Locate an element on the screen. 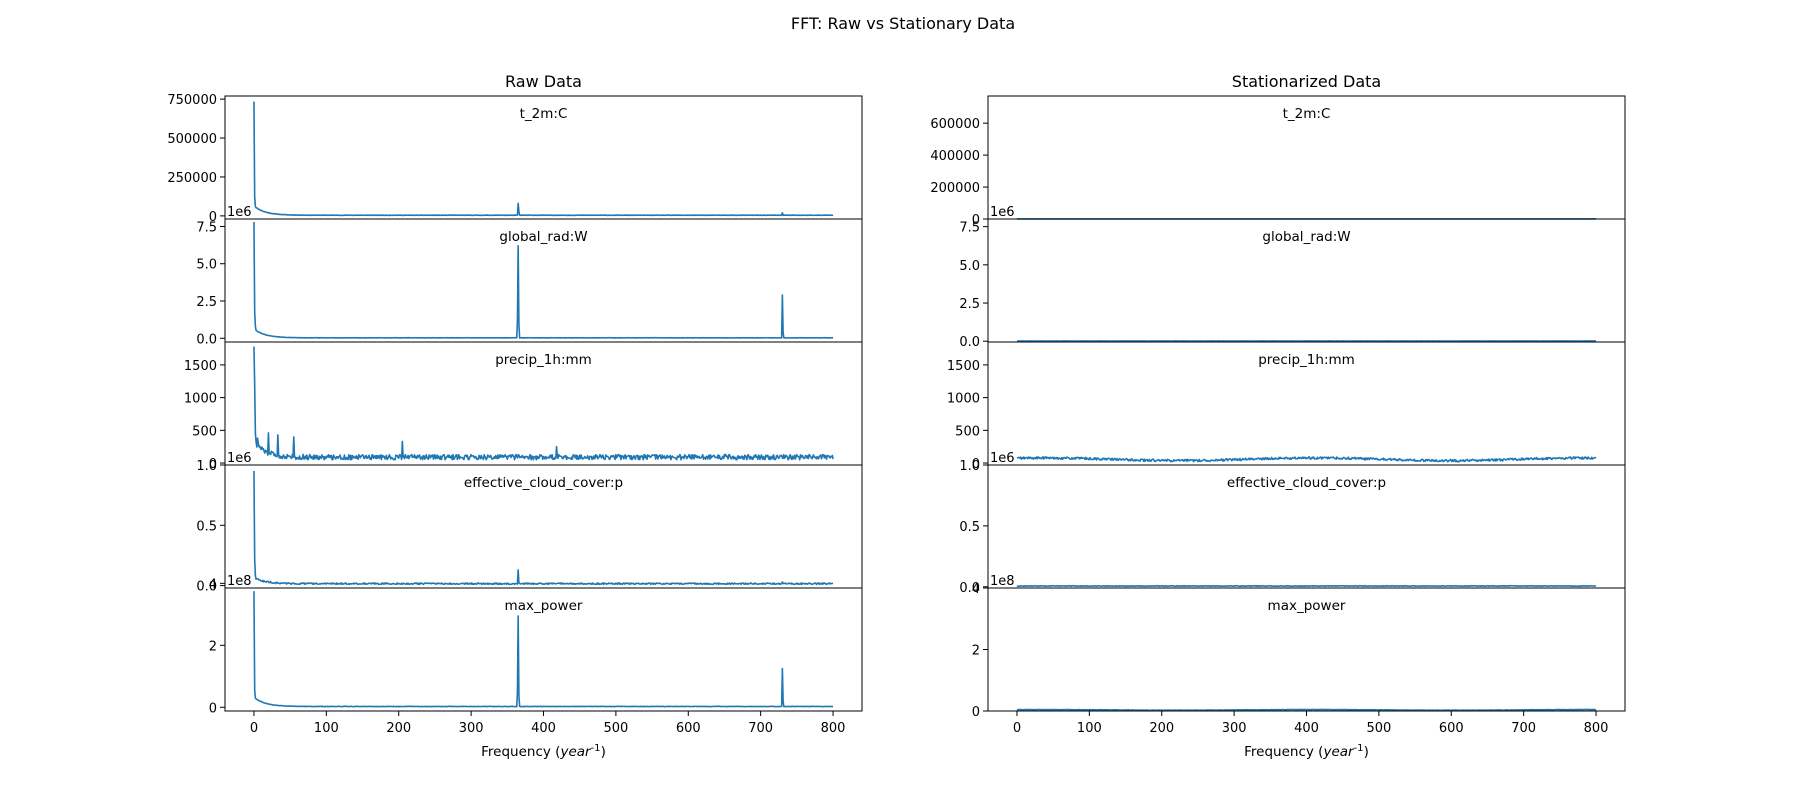 The height and width of the screenshot is (793, 1795). panel-effective-cloud-cover-p: 0.0 0.5 1.0 effective_cloud_cover:p 1e6 is located at coordinates (1292, 523).